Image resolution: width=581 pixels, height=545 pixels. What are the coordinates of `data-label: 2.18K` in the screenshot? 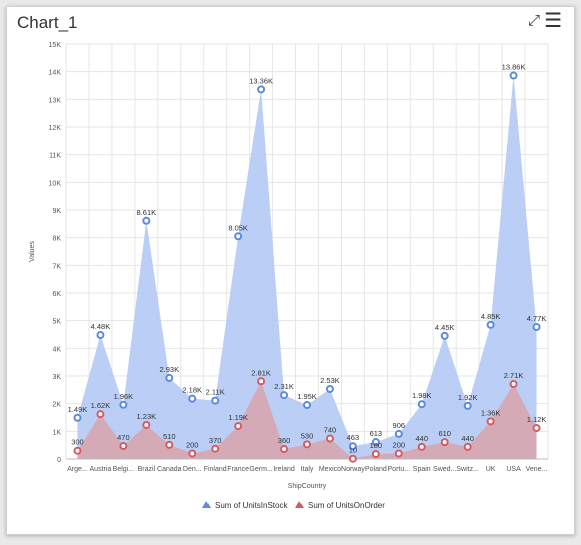 It's located at (192, 390).